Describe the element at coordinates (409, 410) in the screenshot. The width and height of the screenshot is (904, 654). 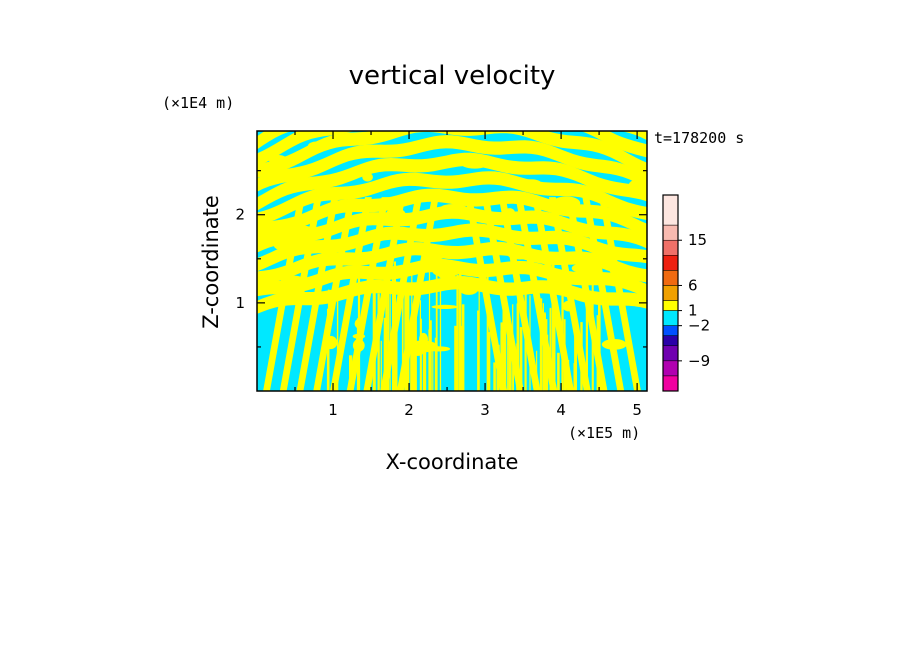
I see `x-tick-label: 2` at that location.